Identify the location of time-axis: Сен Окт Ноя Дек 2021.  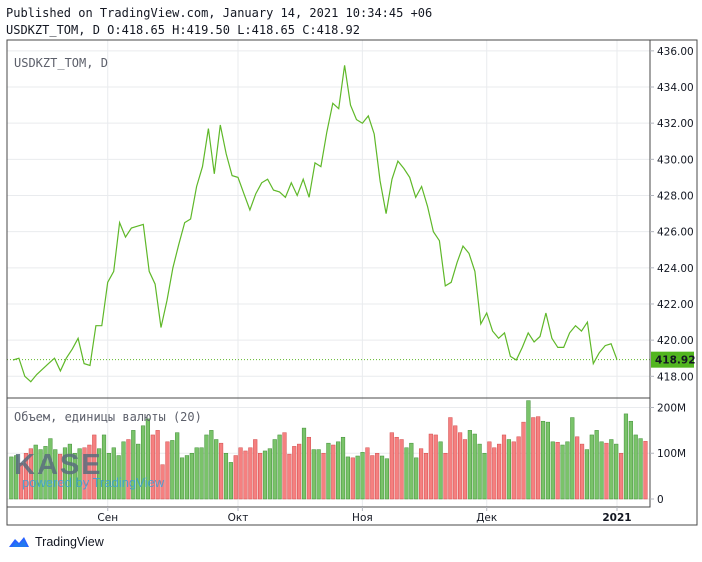
(364, 515).